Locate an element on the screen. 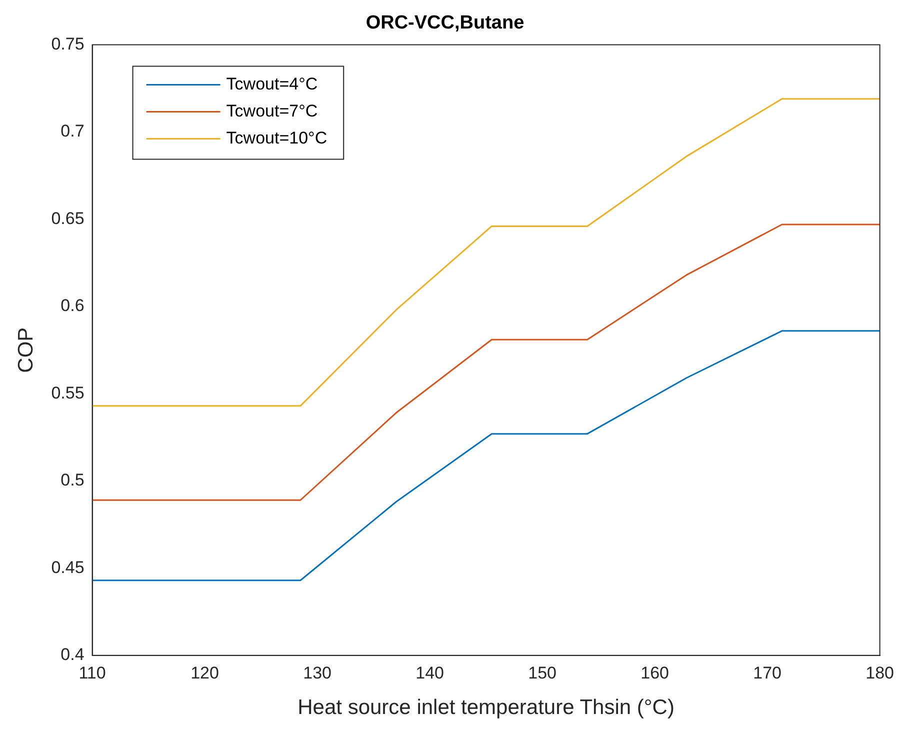 Image resolution: width=902 pixels, height=733 pixels. x-tick-label: 160 is located at coordinates (654, 672).